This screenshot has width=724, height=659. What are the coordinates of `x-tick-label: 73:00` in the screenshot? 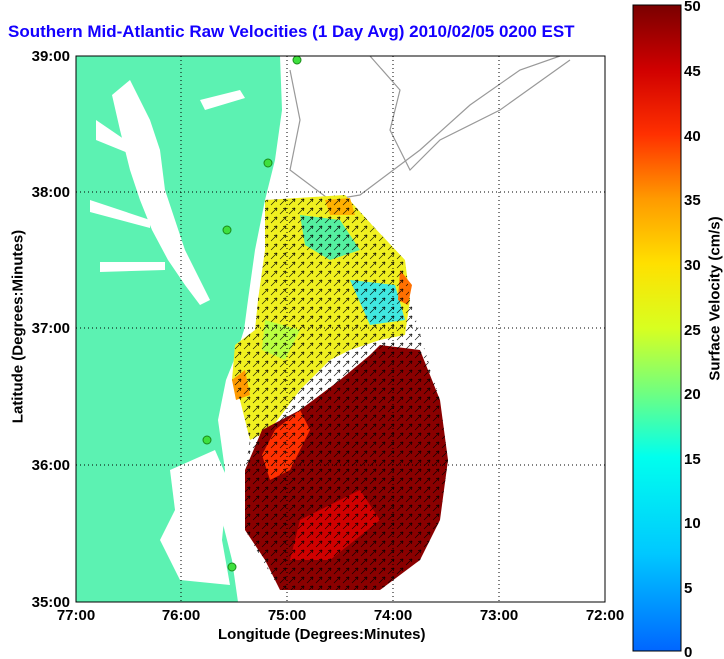 It's located at (499, 615).